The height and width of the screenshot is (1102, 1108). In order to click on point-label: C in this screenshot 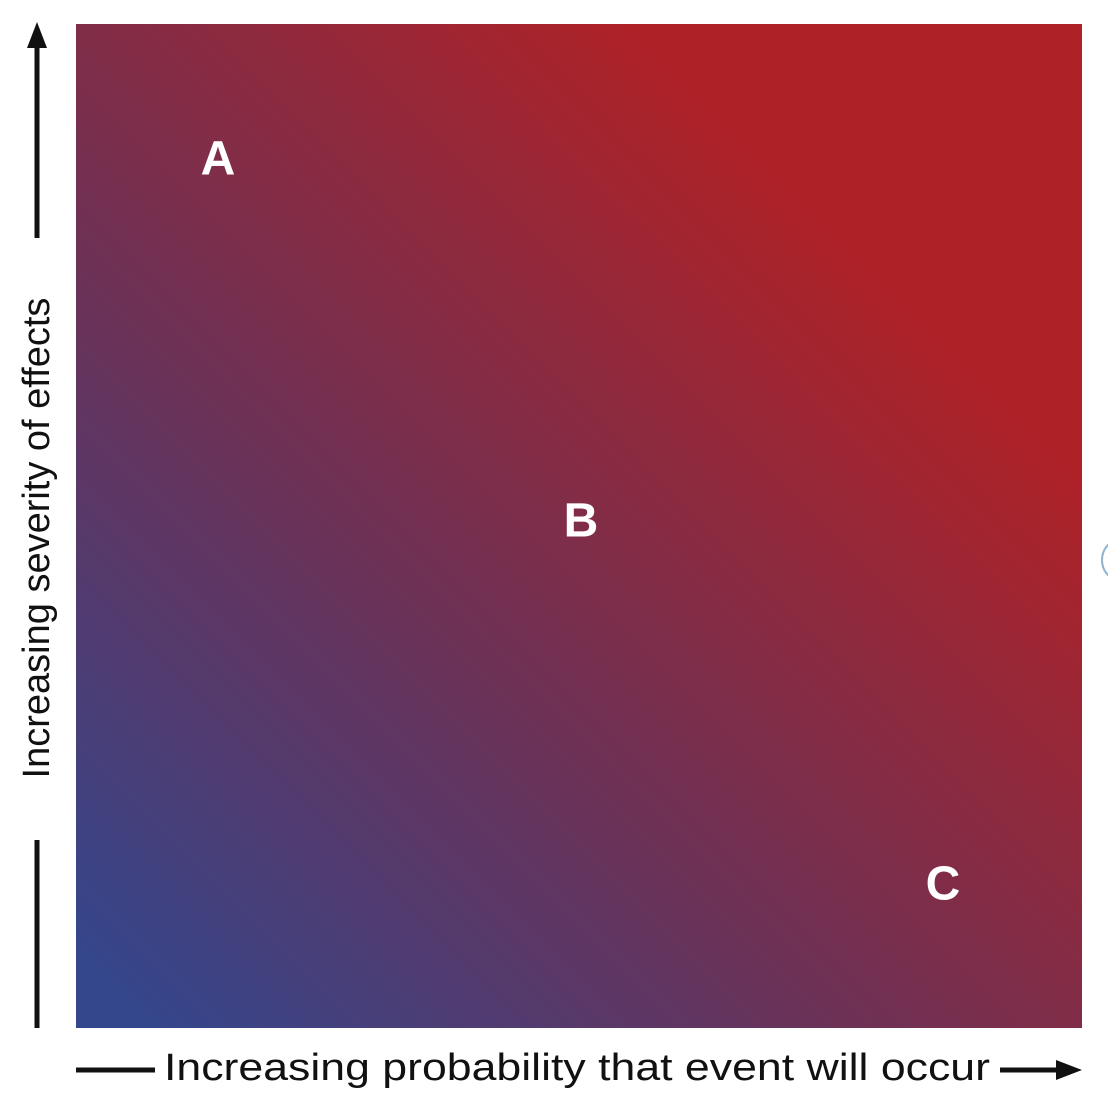, I will do `click(943, 884)`.